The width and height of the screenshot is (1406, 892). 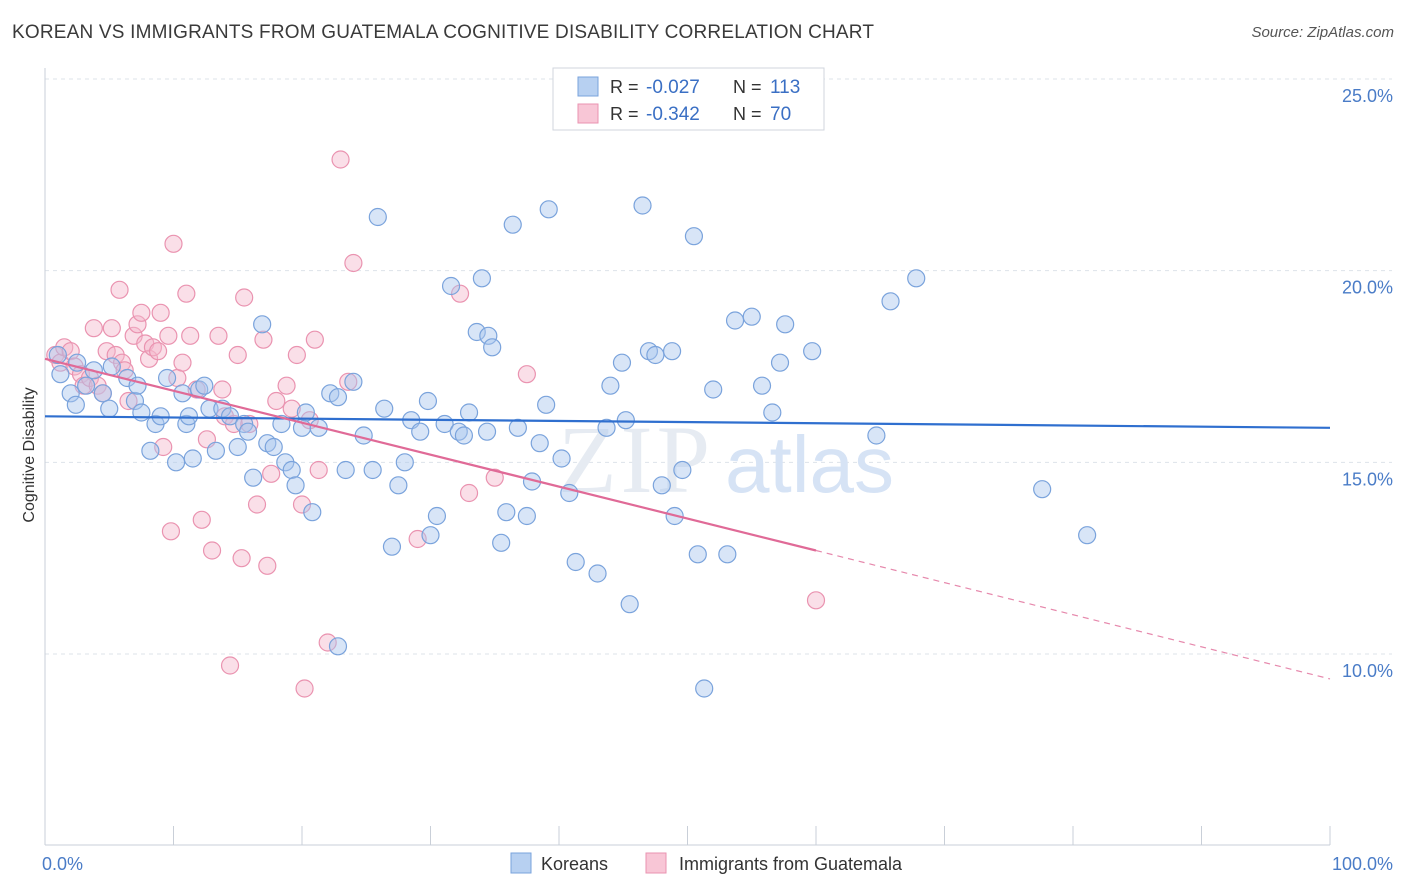 What do you see at coordinates (809, 464) in the screenshot?
I see `watermark-atlas: atlas` at bounding box center [809, 464].